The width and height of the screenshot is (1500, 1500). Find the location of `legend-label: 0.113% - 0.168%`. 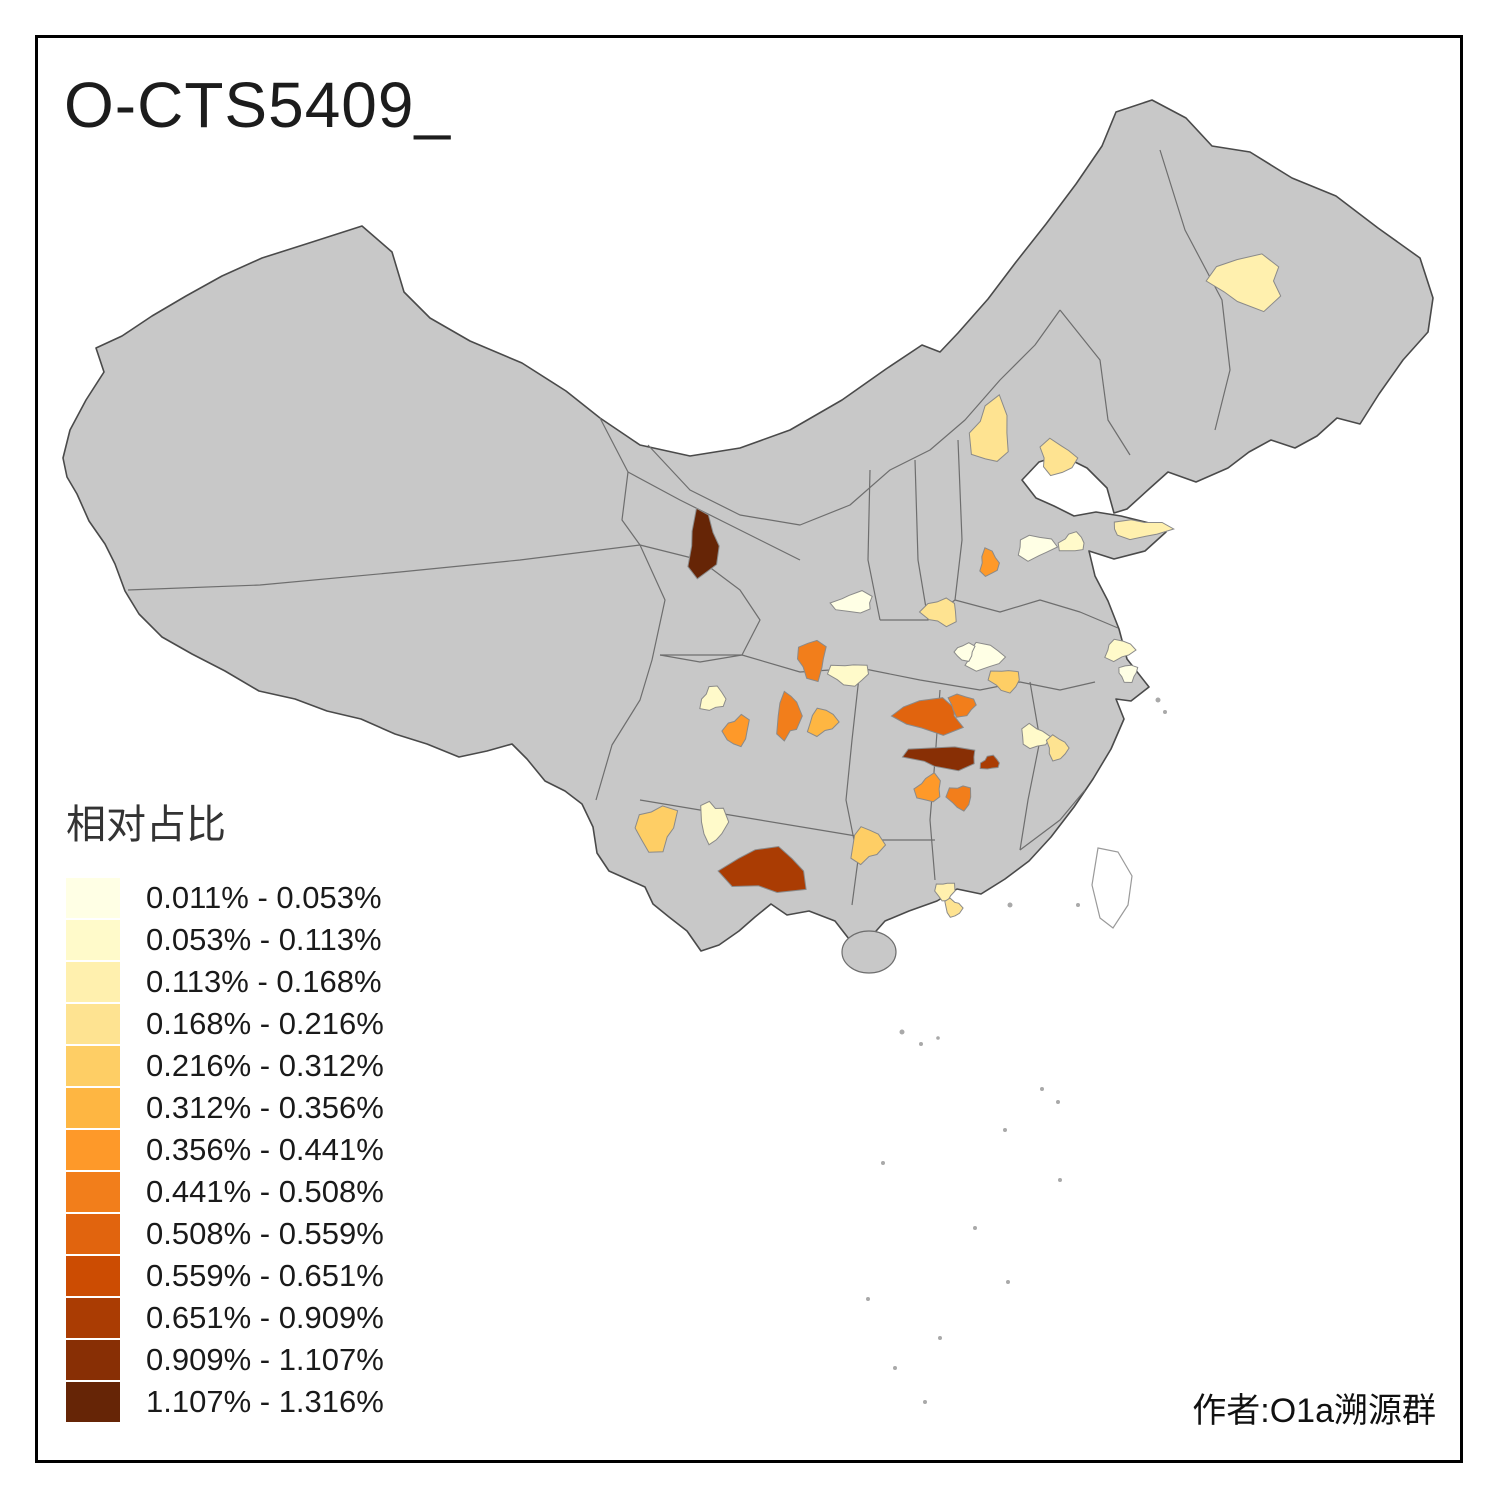

legend-label: 0.113% - 0.168% is located at coordinates (264, 981).